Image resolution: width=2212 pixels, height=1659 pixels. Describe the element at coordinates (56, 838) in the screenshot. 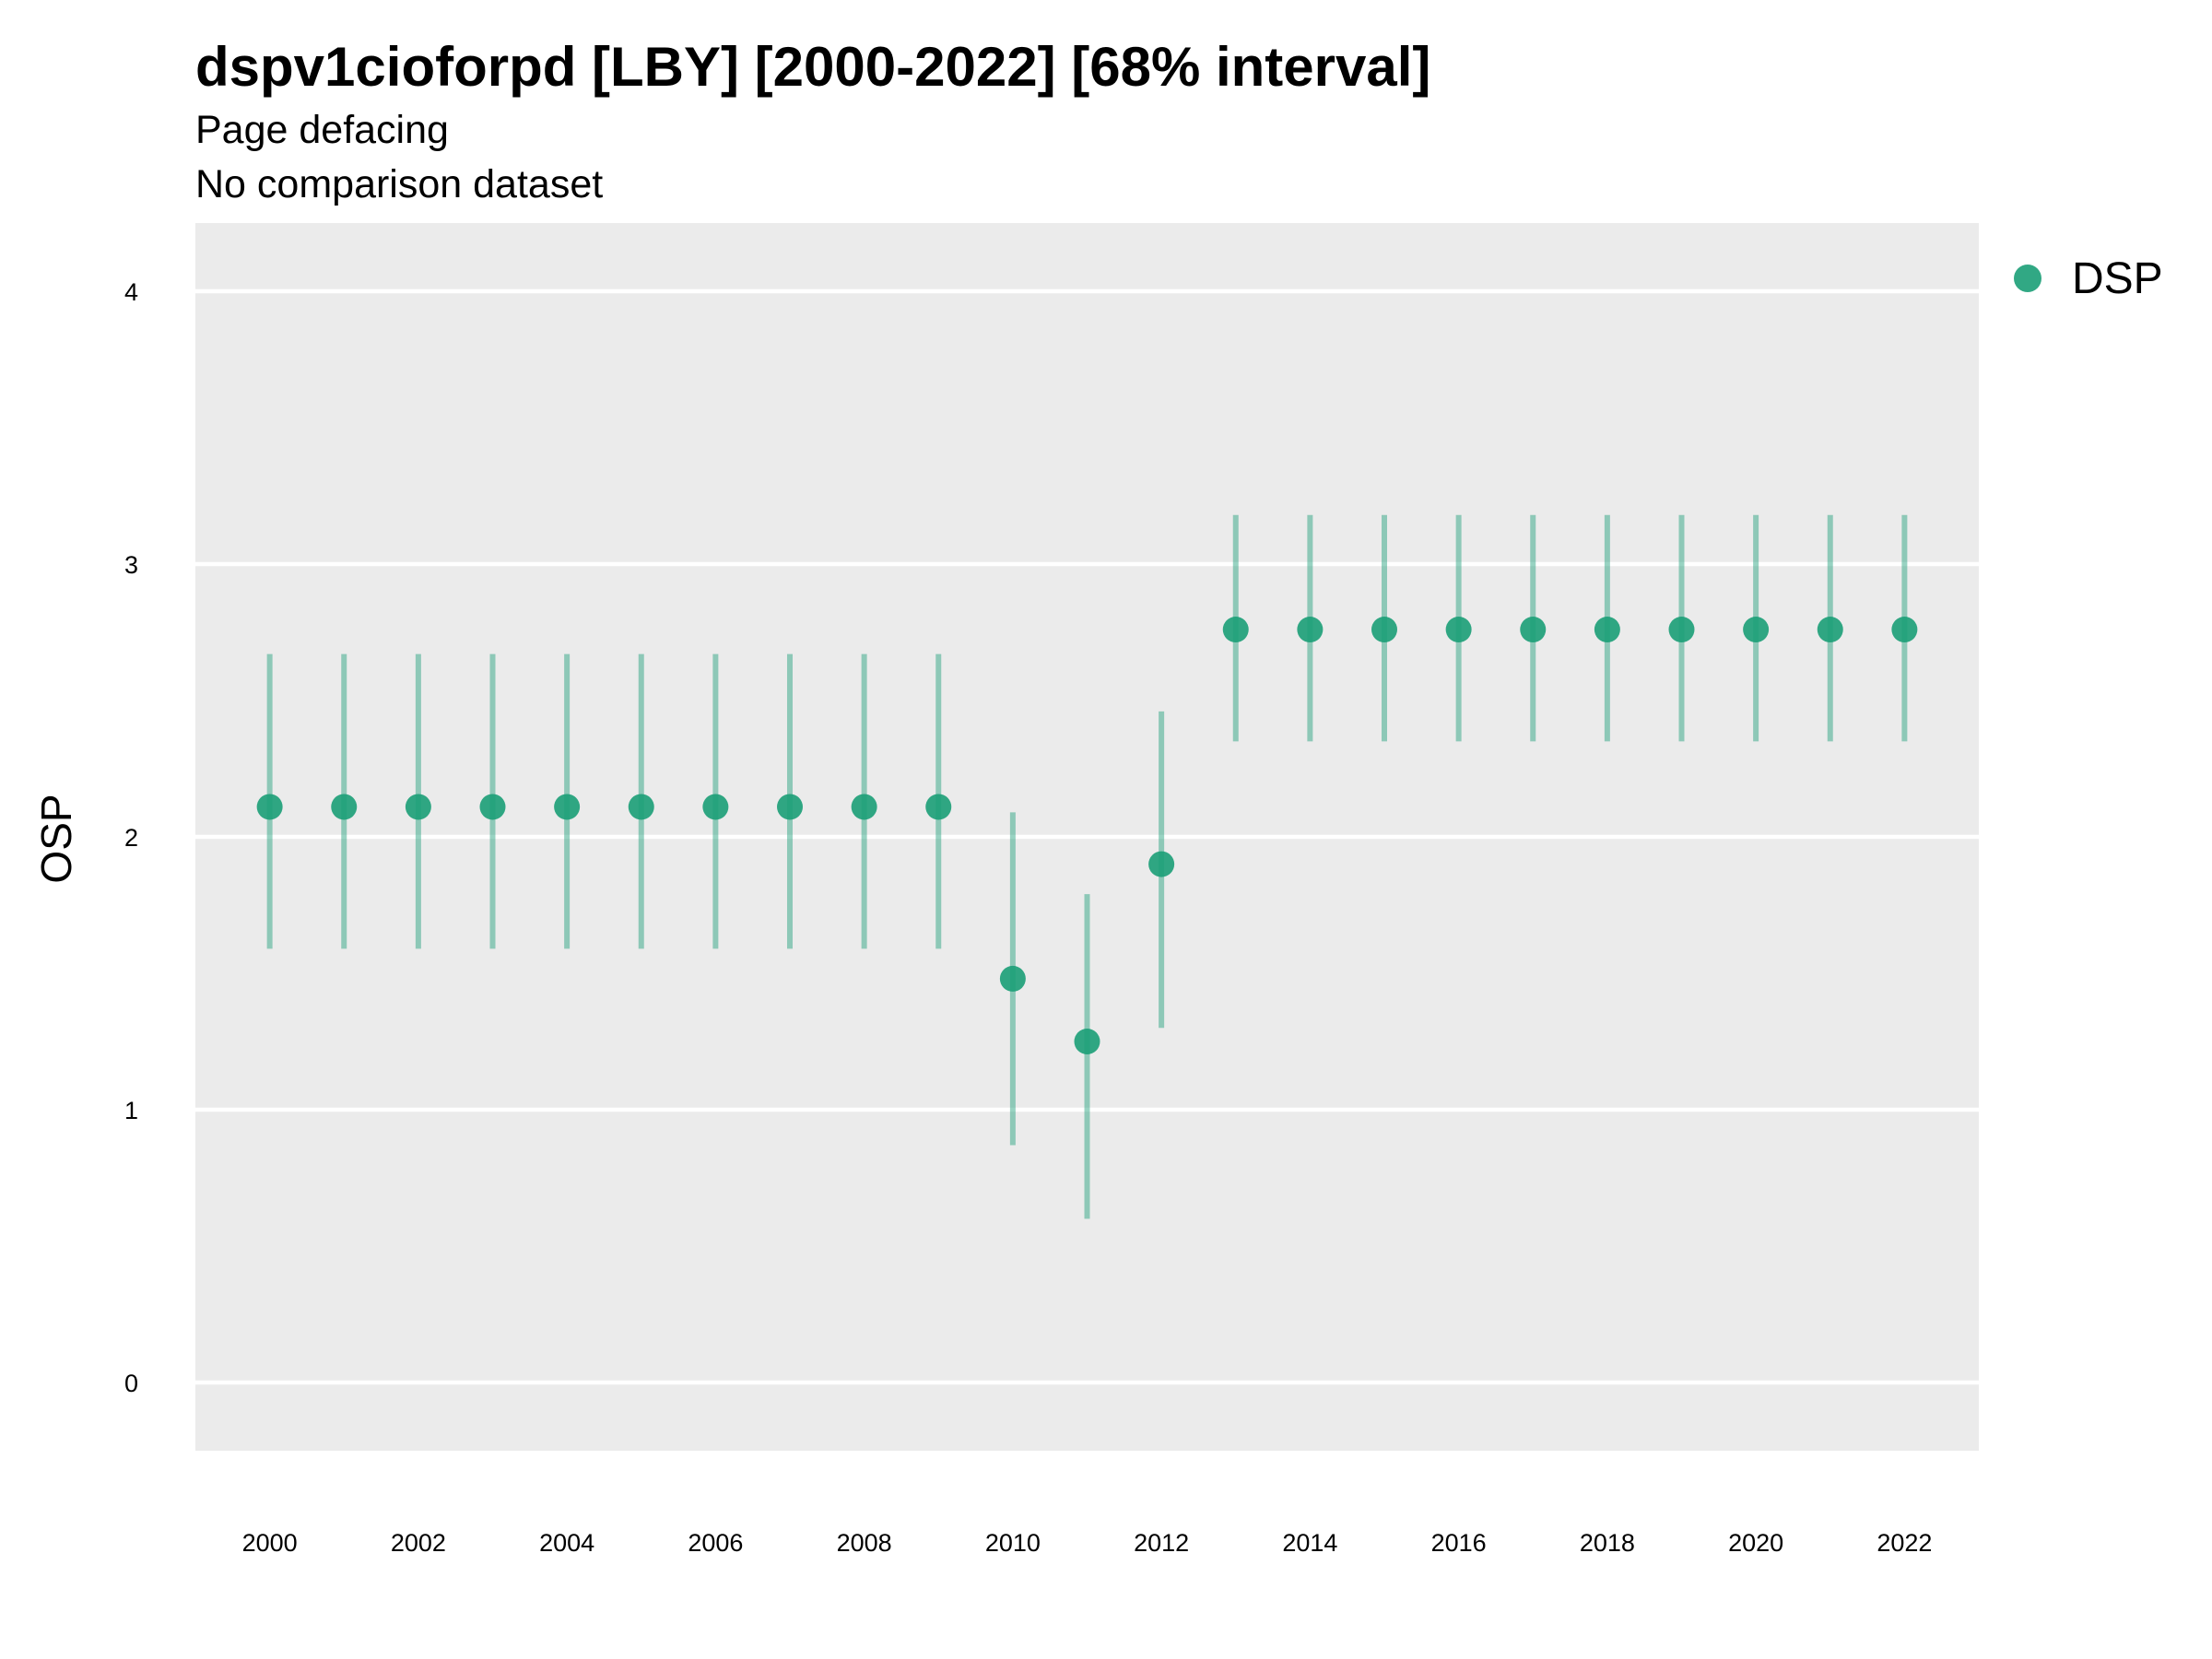

I see `y-axis-label: OSP` at that location.